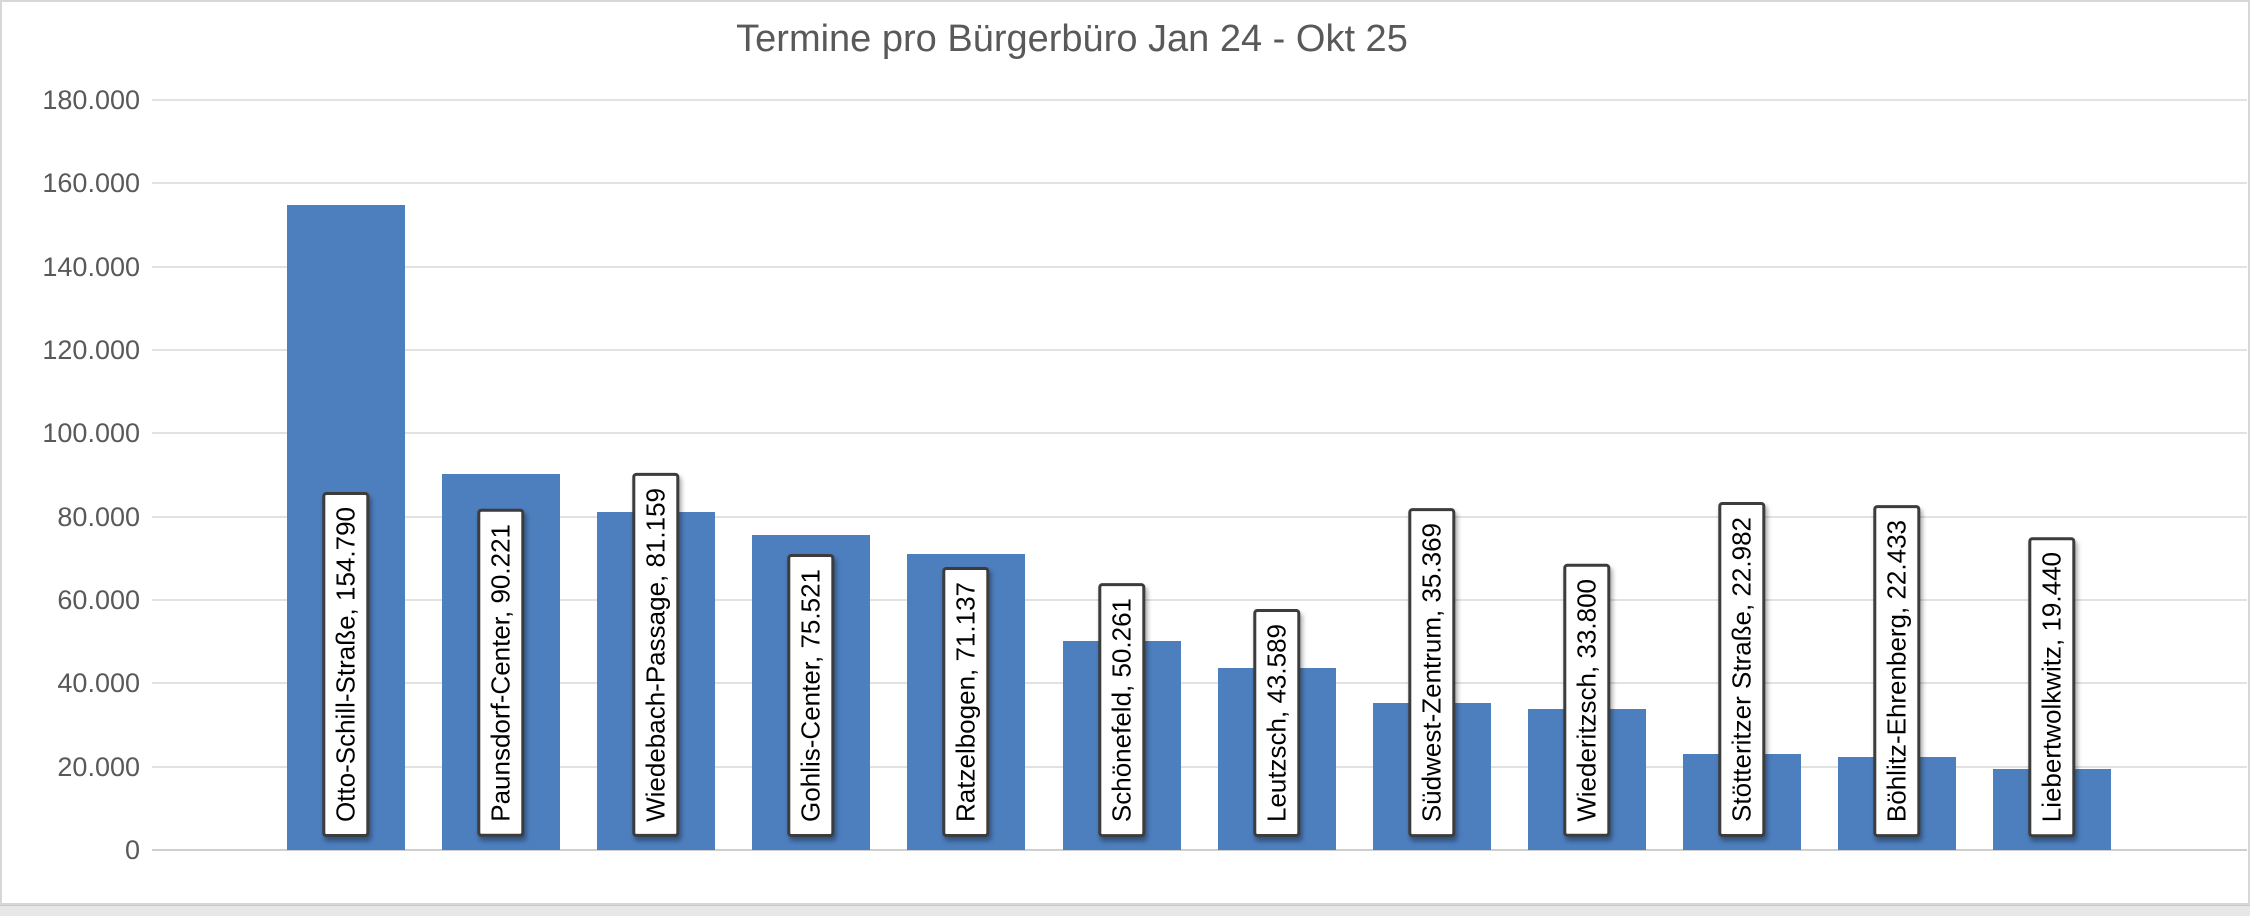  What do you see at coordinates (1897, 670) in the screenshot?
I see `bar-data-label: Böhlitz-Ehrenberg, 22.433` at bounding box center [1897, 670].